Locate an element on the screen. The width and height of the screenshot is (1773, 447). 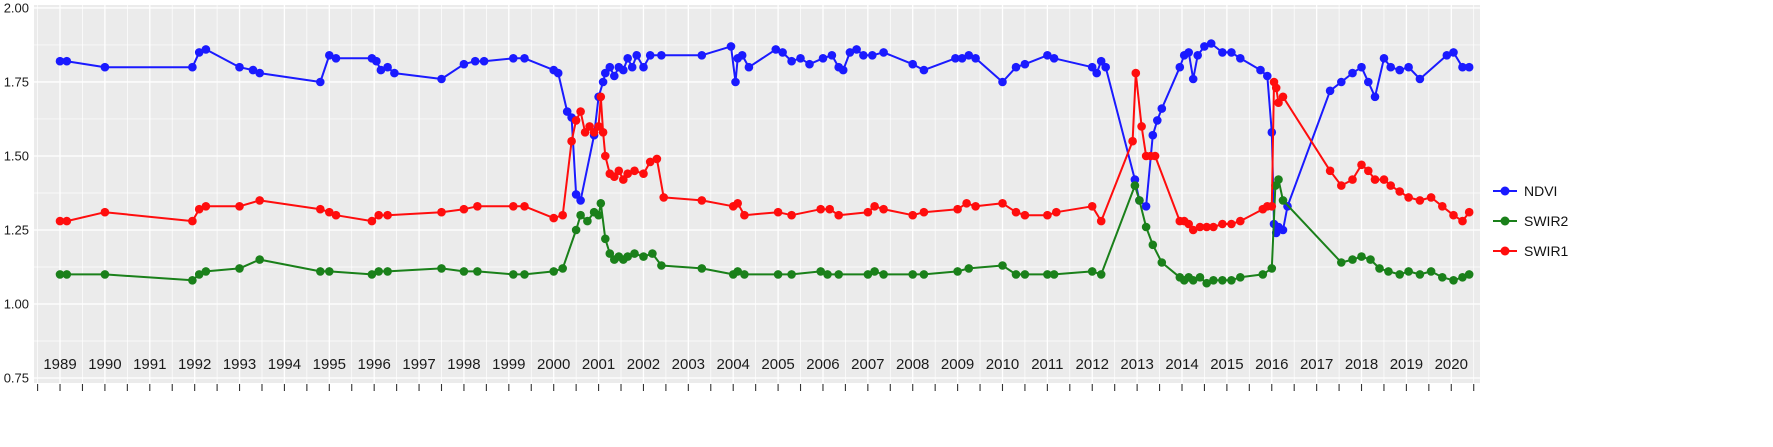
x-tick-label: 2008 is located at coordinates (912, 364).